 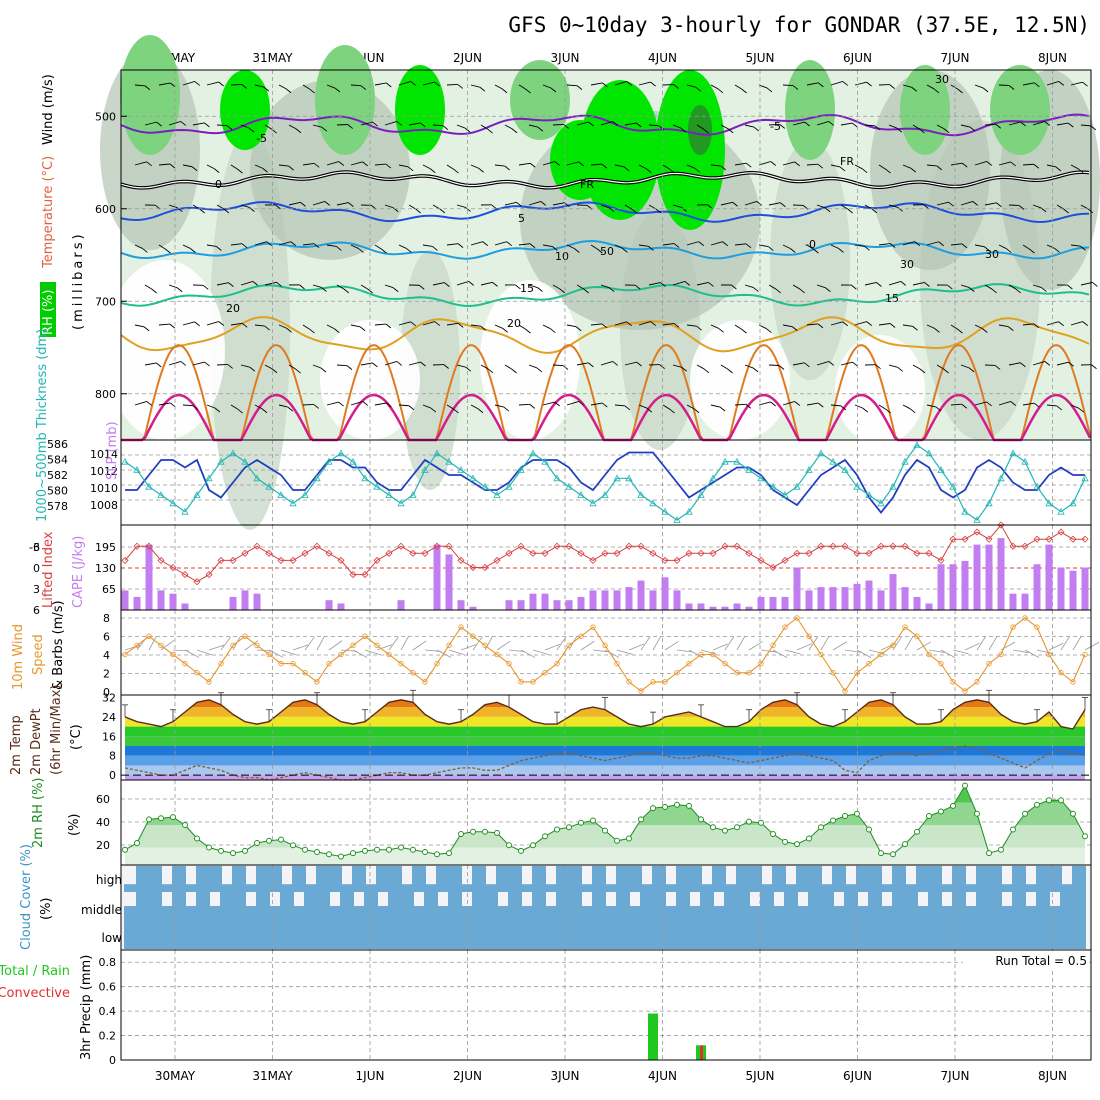 I want to click on millibars-label: (millibars), so click(x=78, y=280).